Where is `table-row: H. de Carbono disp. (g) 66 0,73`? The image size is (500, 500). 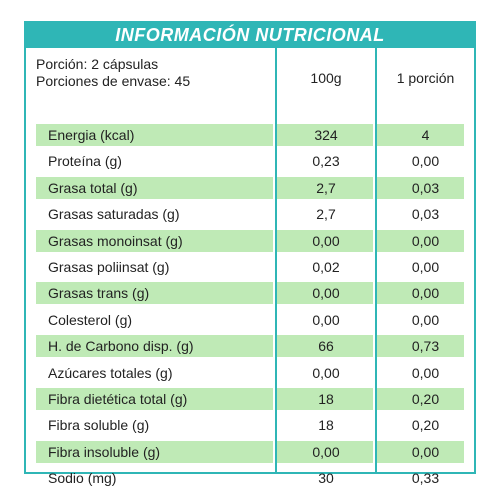
table-row: H. de Carbono disp. (g) 66 0,73 is located at coordinates (250, 346).